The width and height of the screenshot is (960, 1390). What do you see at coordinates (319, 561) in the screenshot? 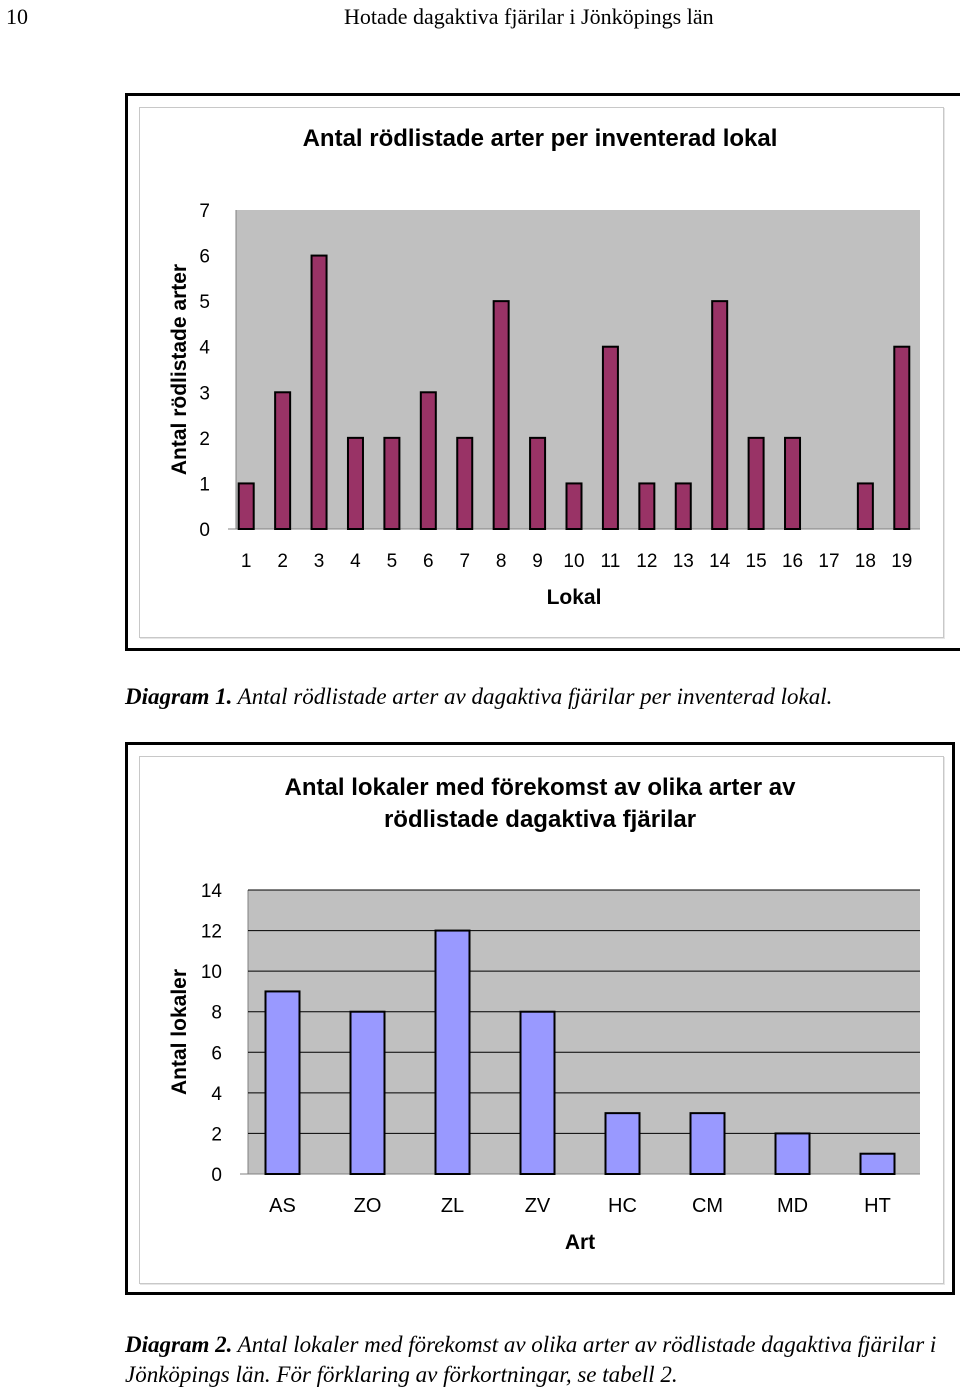
I see `x-tick-label: 3` at bounding box center [319, 561].